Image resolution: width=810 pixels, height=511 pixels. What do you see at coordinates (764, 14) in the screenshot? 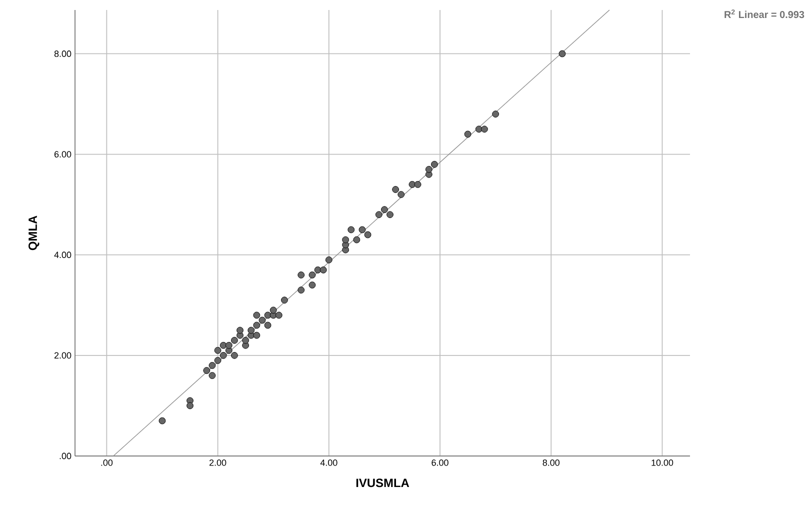
I see `text: R$^{2}$ Linear = 0.993` at bounding box center [764, 14].